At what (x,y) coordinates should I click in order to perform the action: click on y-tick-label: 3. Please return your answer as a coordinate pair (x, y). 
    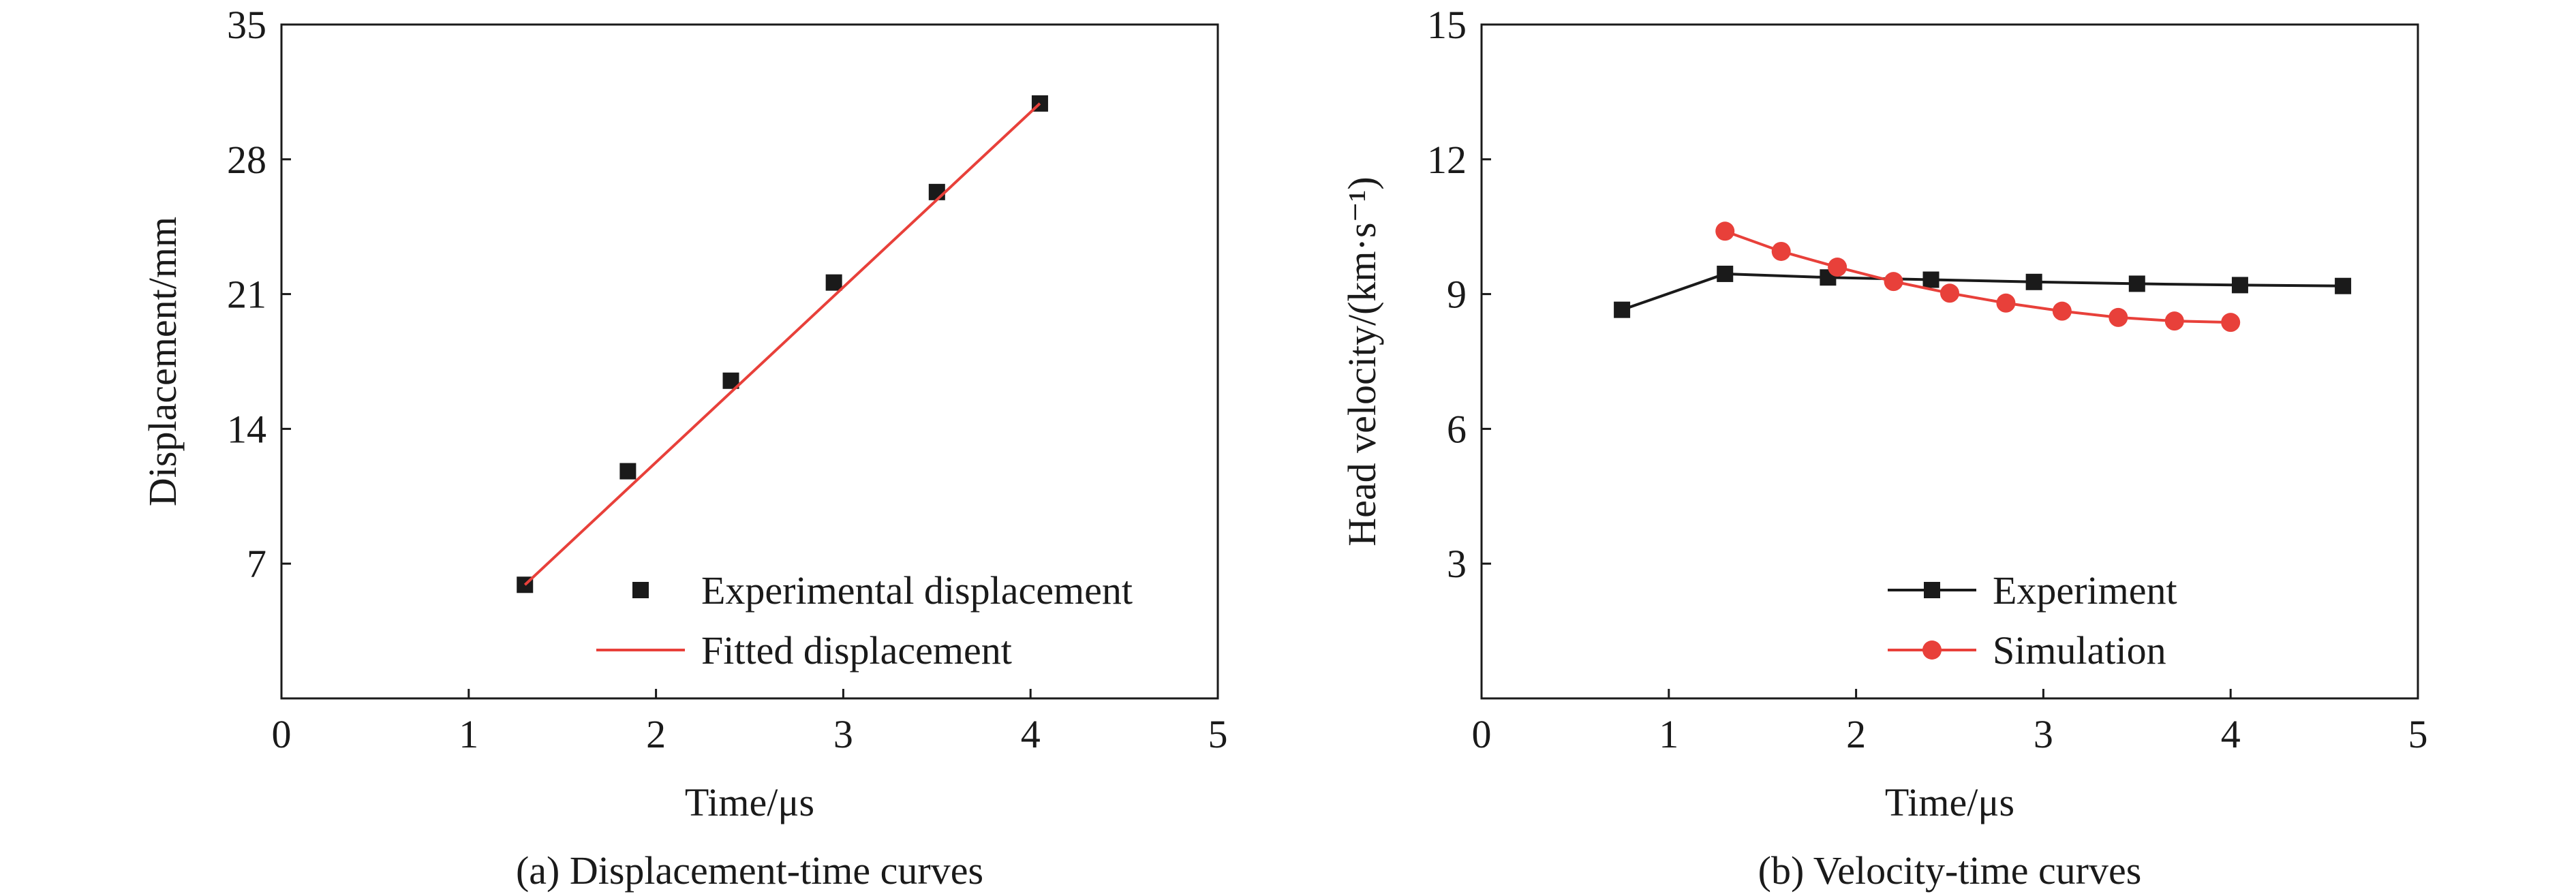
    Looking at the image, I should click on (1457, 564).